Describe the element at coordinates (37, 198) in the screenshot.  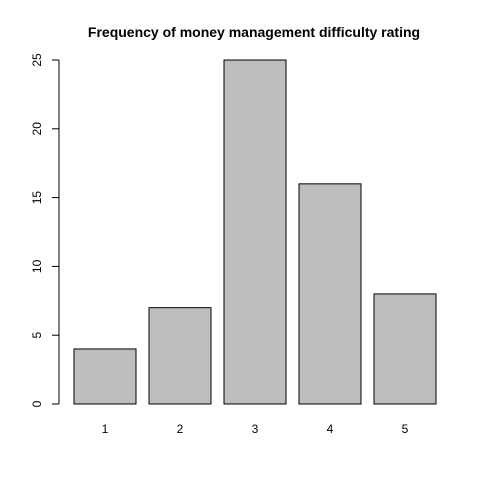
I see `y-tick-label: 15` at that location.